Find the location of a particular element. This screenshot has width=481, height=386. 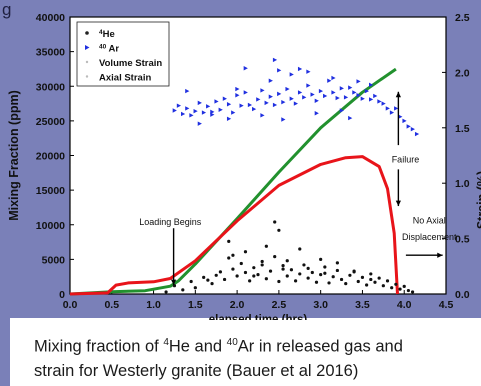

y-axis-label: Mixing Fraction (ppm) is located at coordinates (14, 155).